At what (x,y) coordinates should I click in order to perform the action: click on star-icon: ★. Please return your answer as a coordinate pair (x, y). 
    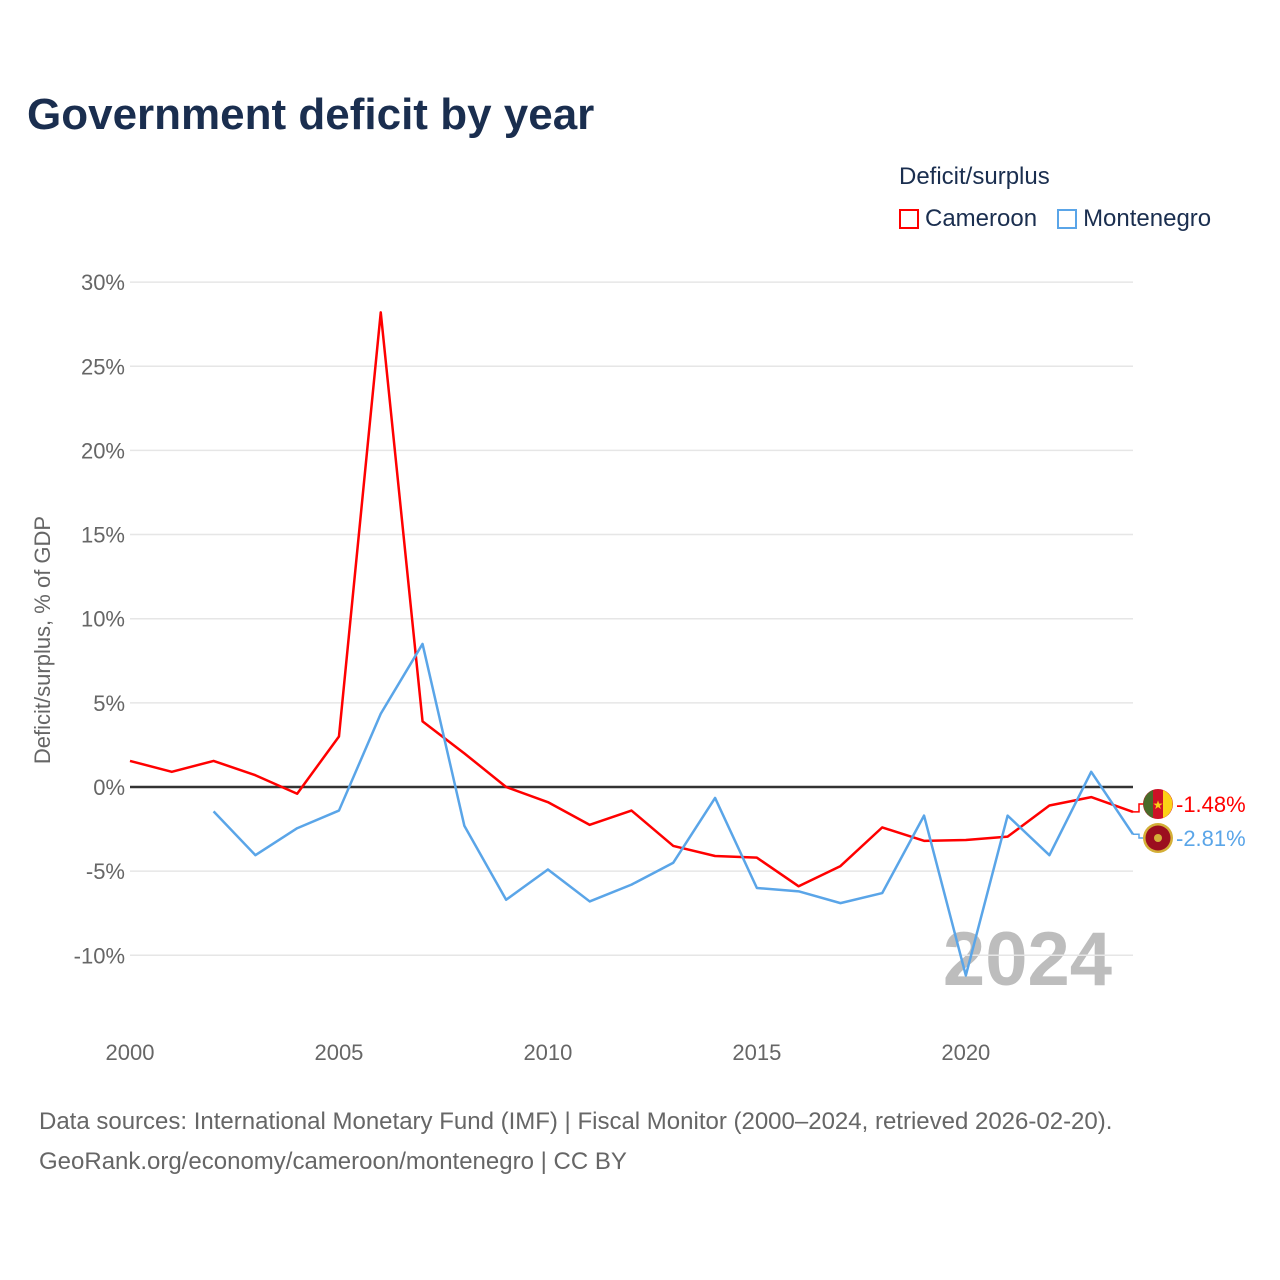
    Looking at the image, I should click on (1158, 805).